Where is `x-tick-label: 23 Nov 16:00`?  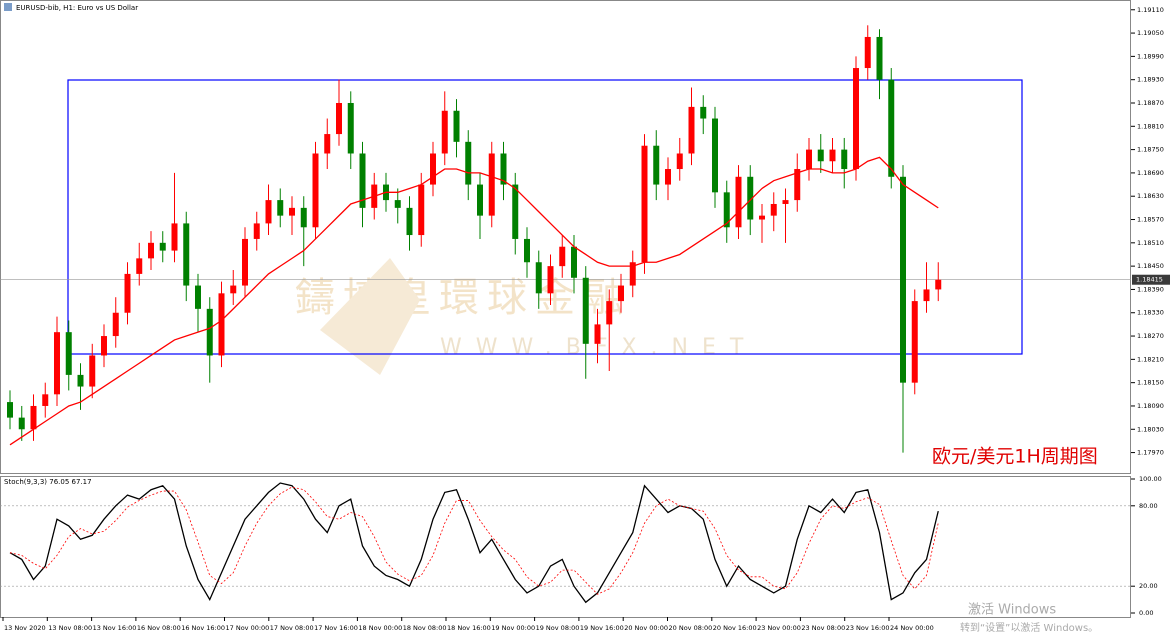
x-tick-label: 23 Nov 16:00 is located at coordinates (868, 628).